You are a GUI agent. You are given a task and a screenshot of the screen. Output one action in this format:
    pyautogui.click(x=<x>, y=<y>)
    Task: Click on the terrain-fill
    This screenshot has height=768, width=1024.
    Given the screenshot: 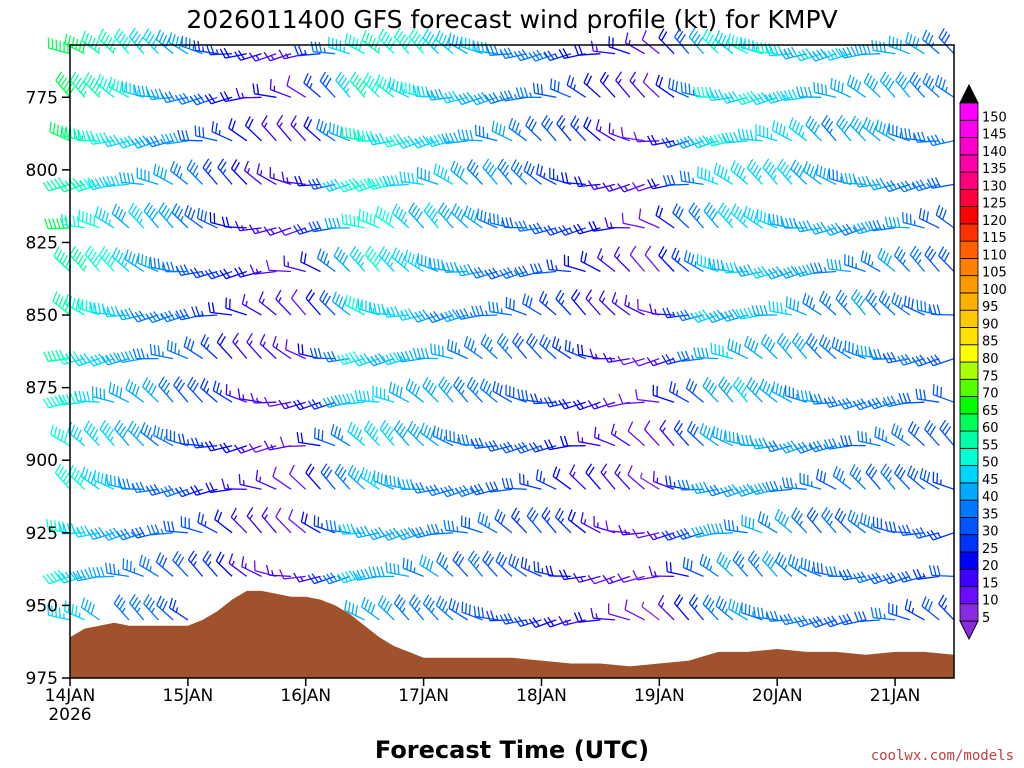 What is the action you would take?
    pyautogui.click(x=512, y=634)
    